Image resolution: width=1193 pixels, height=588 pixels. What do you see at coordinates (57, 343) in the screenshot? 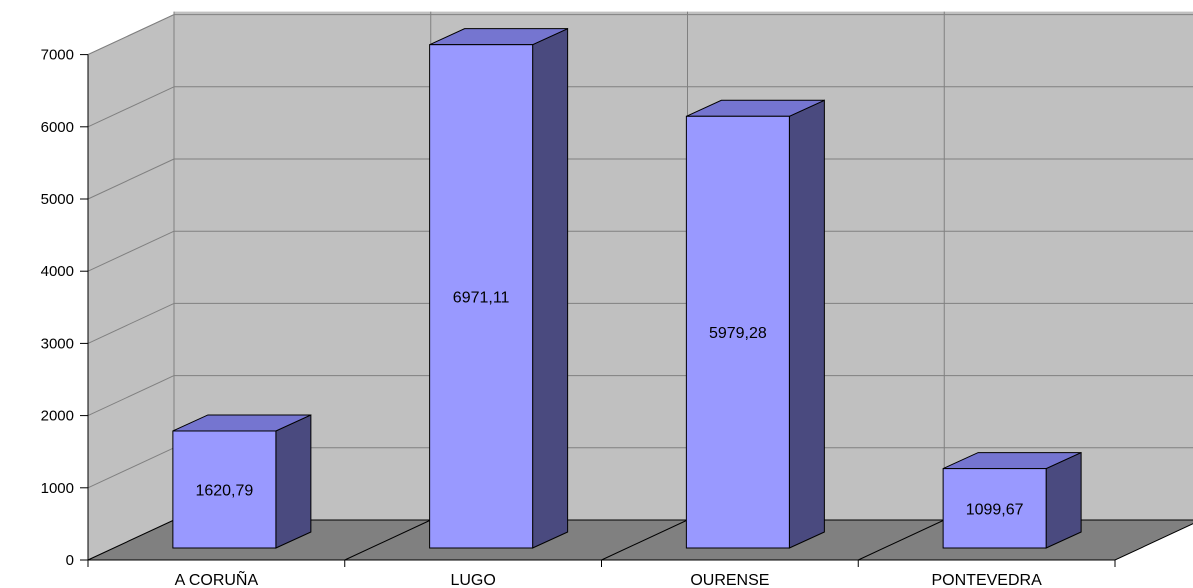
I see `y-tick-label: 3000` at bounding box center [57, 343].